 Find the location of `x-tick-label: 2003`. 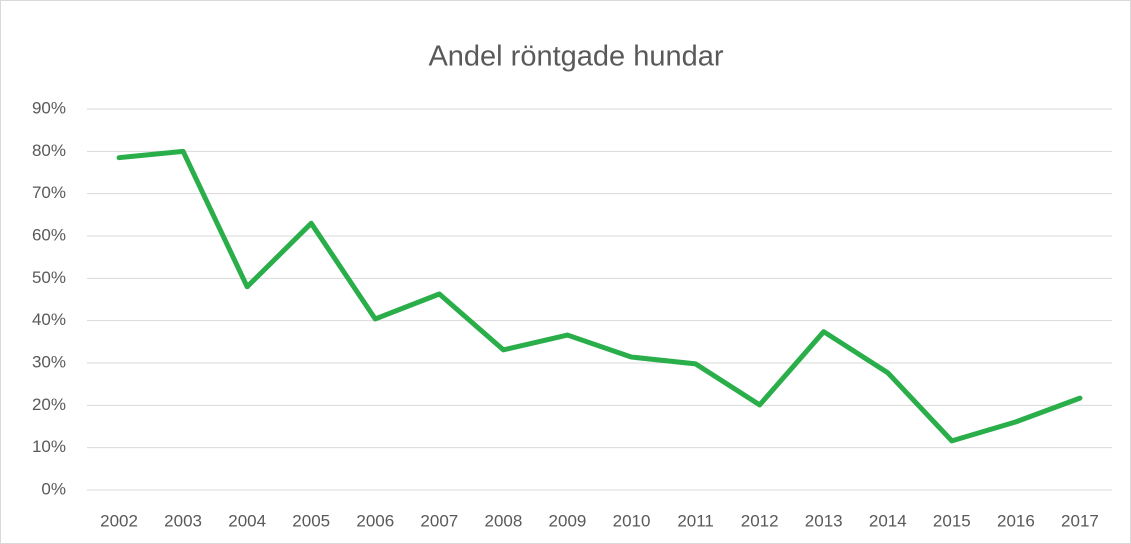

x-tick-label: 2003 is located at coordinates (183, 520).